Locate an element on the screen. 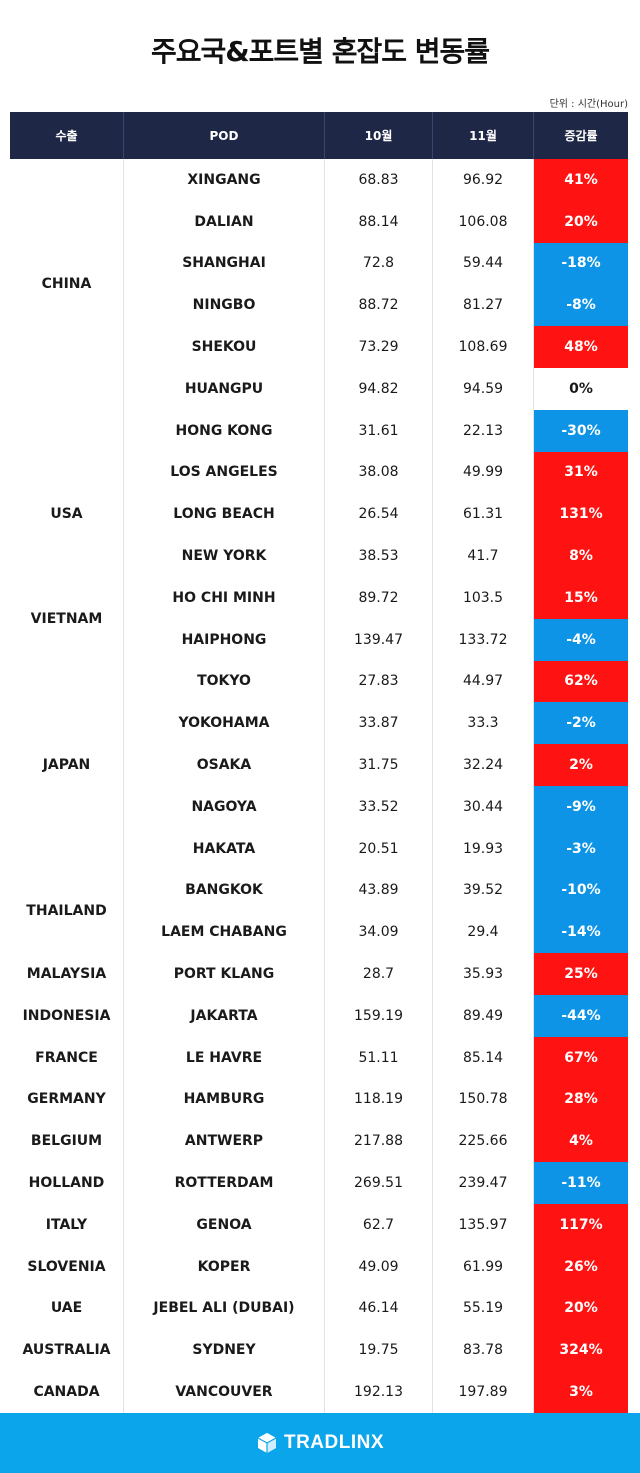 This screenshot has width=640, height=1473. table-row: JEBEL ALI (DUBAI) 46.14 55.19 20% is located at coordinates (376, 1308).